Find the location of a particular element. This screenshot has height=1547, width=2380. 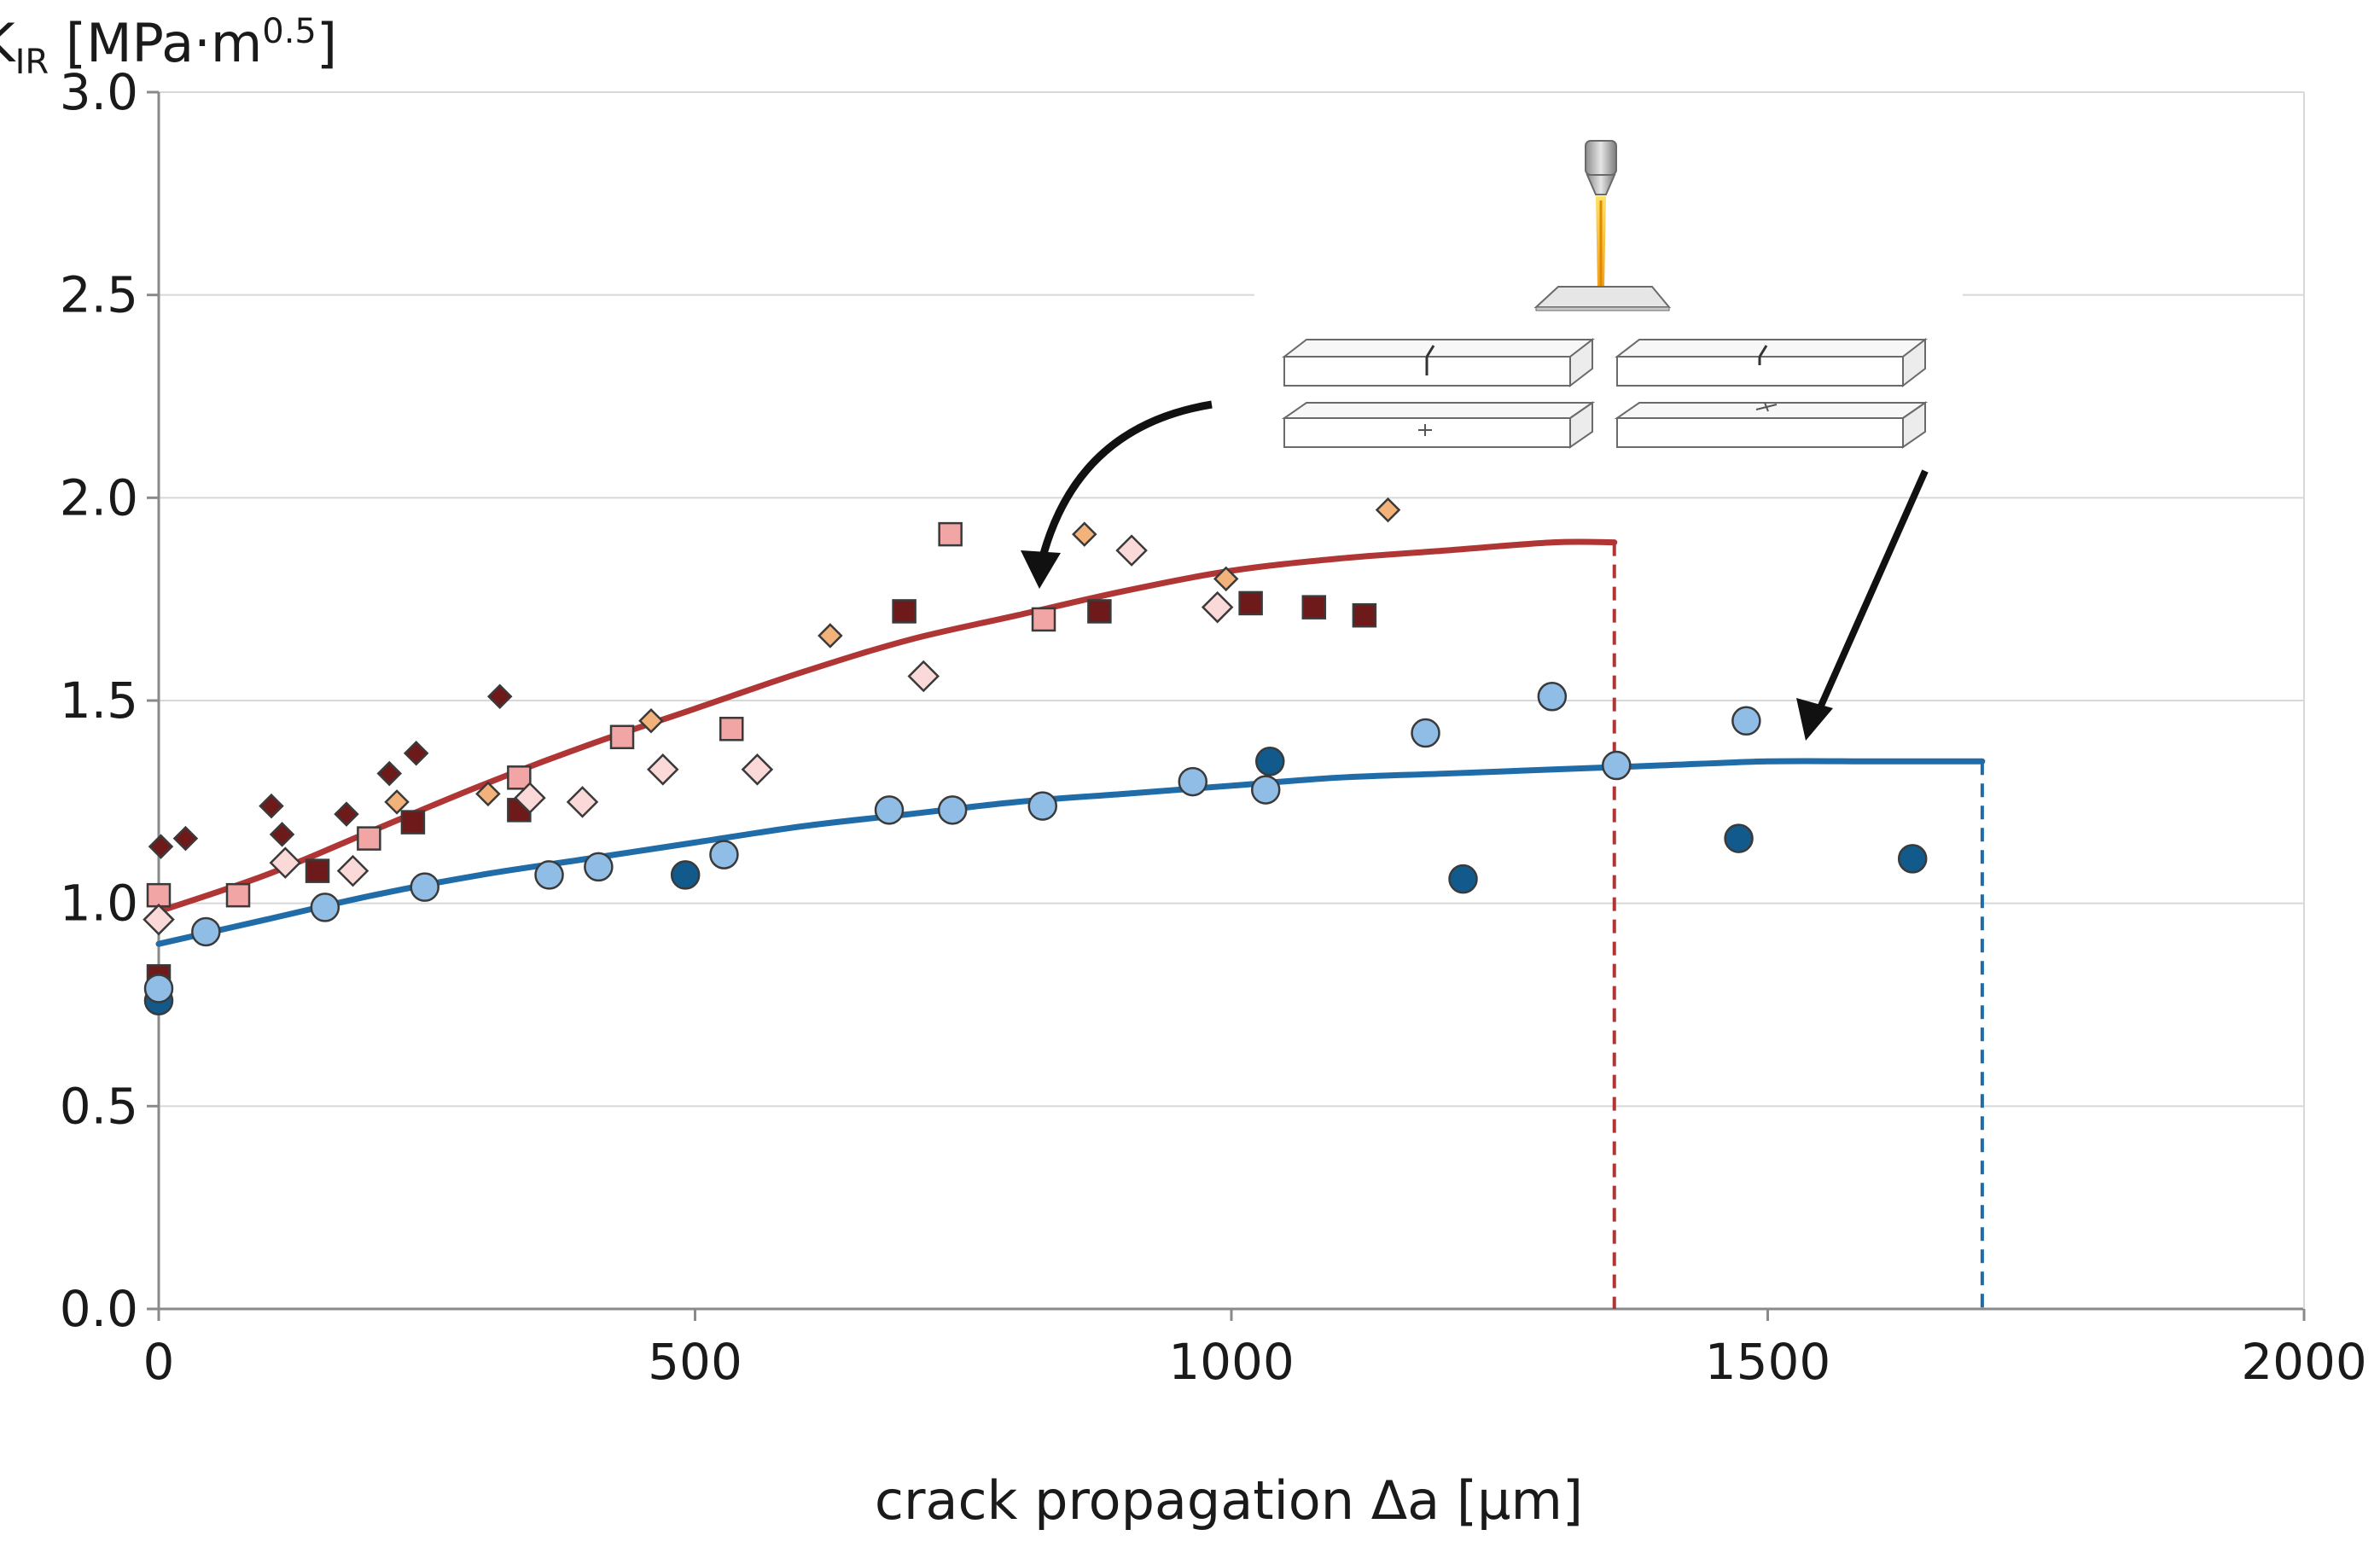

plate-specimen-icon is located at coordinates (1603, 297).